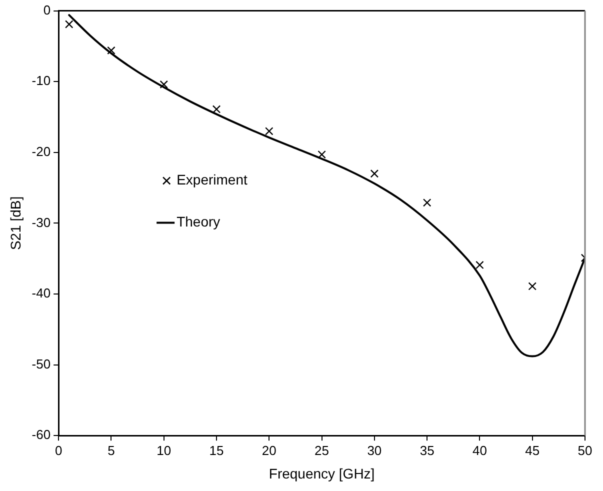 This screenshot has height=491, width=603. I want to click on x-tick-label: 25, so click(322, 450).